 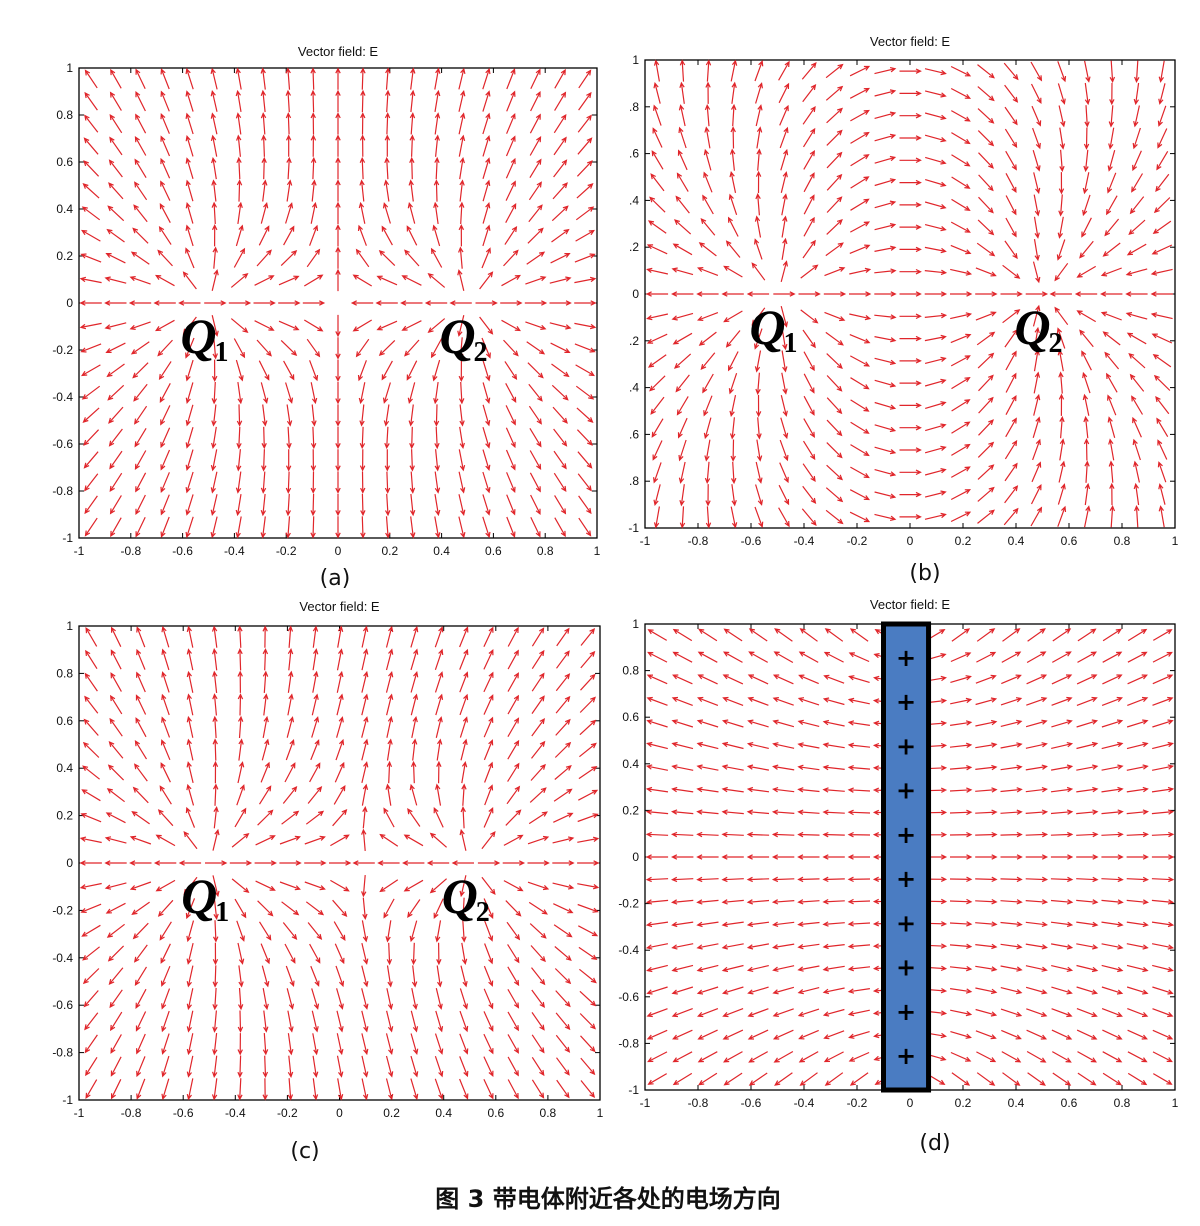 What do you see at coordinates (628, 950) in the screenshot?
I see `y-tick-label: -0.4` at bounding box center [628, 950].